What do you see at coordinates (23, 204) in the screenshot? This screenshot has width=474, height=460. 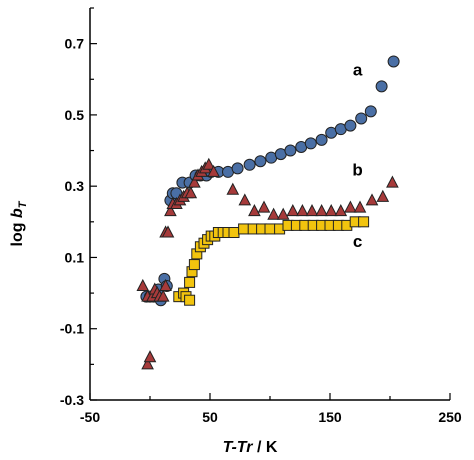 I see `y-title-subscript: T` at bounding box center [23, 204].